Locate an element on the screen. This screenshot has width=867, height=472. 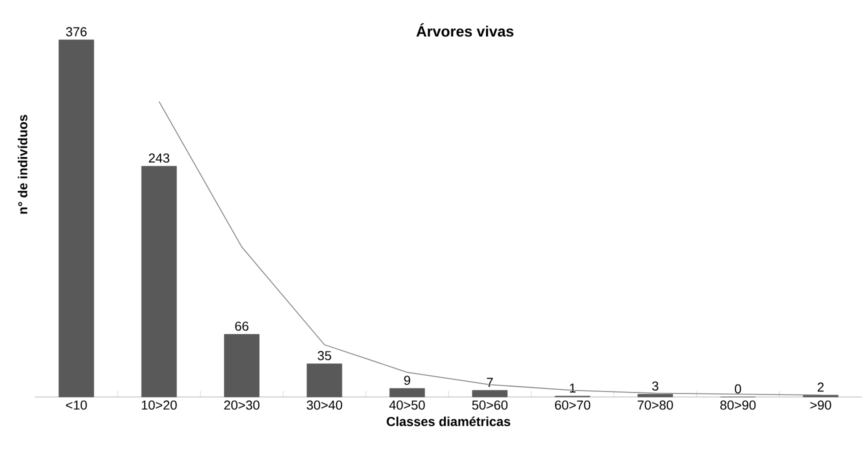
x-tick-label: 20>30 is located at coordinates (242, 405).